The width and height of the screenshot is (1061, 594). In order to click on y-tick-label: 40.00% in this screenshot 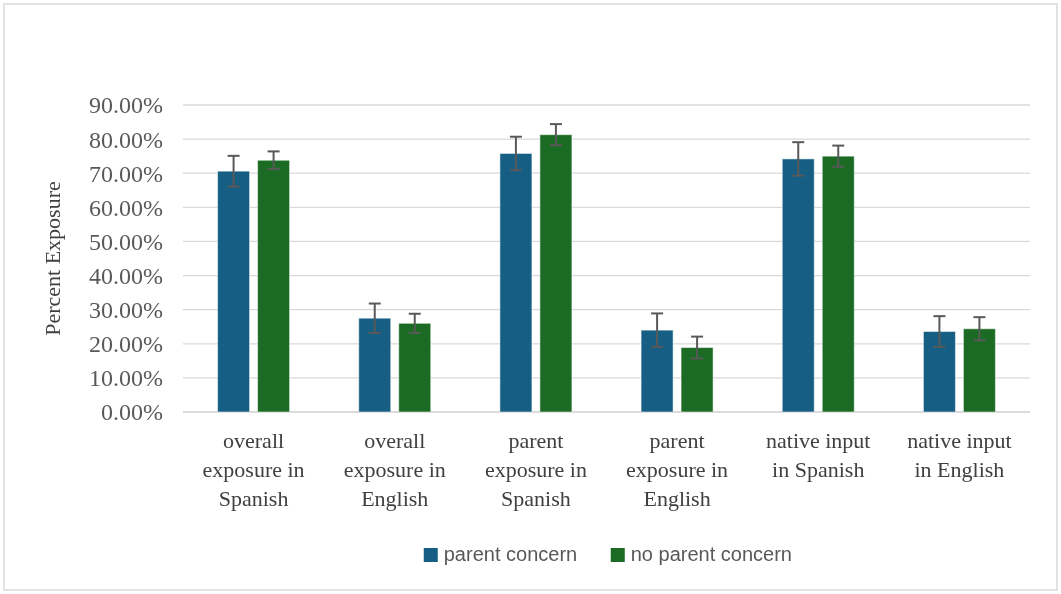, I will do `click(126, 275)`.